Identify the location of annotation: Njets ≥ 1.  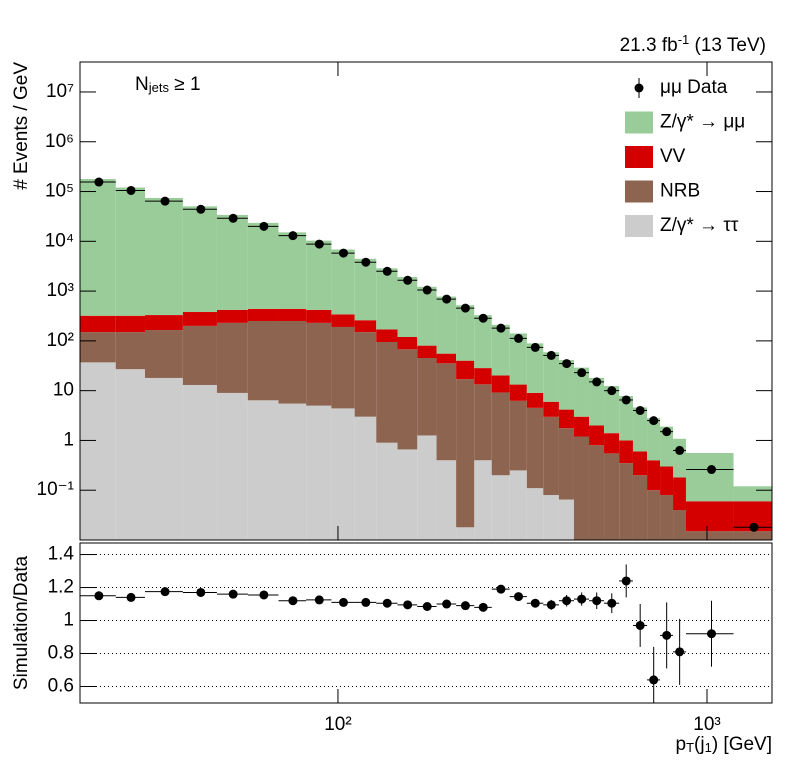
(168, 84).